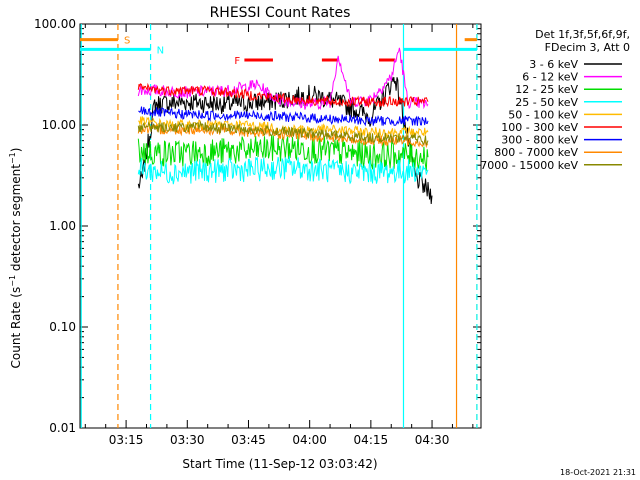  Describe the element at coordinates (248, 440) in the screenshot. I see `x-tick-label: 03:45` at that location.